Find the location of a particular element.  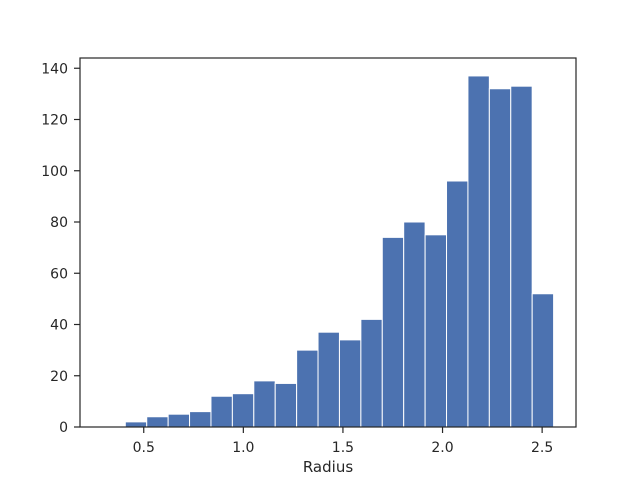

y-tick-label: 40 is located at coordinates (59, 326).